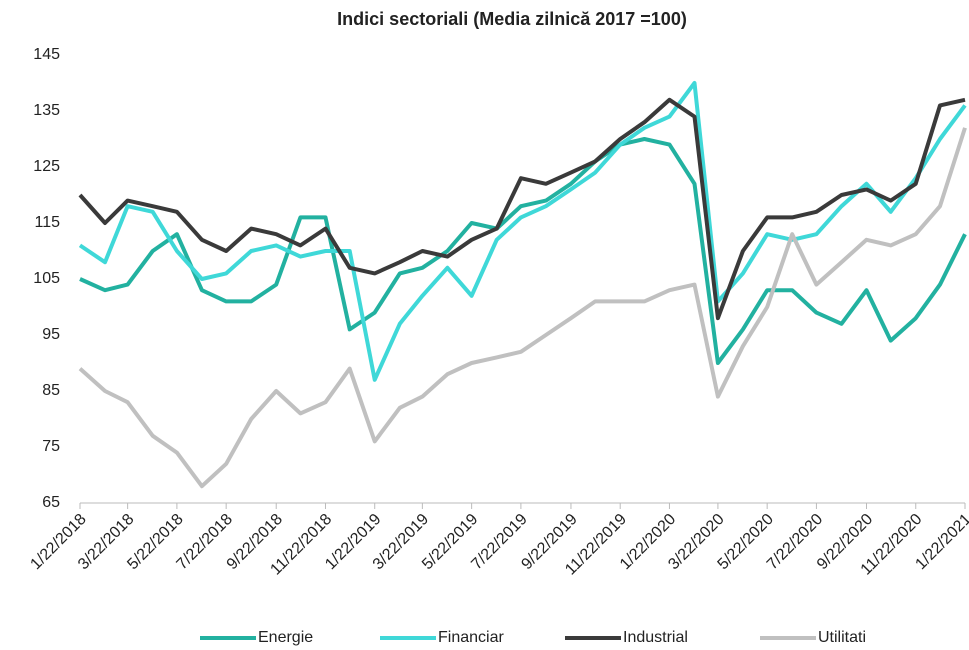  Describe the element at coordinates (46, 278) in the screenshot. I see `y-tick-label: 105` at that location.